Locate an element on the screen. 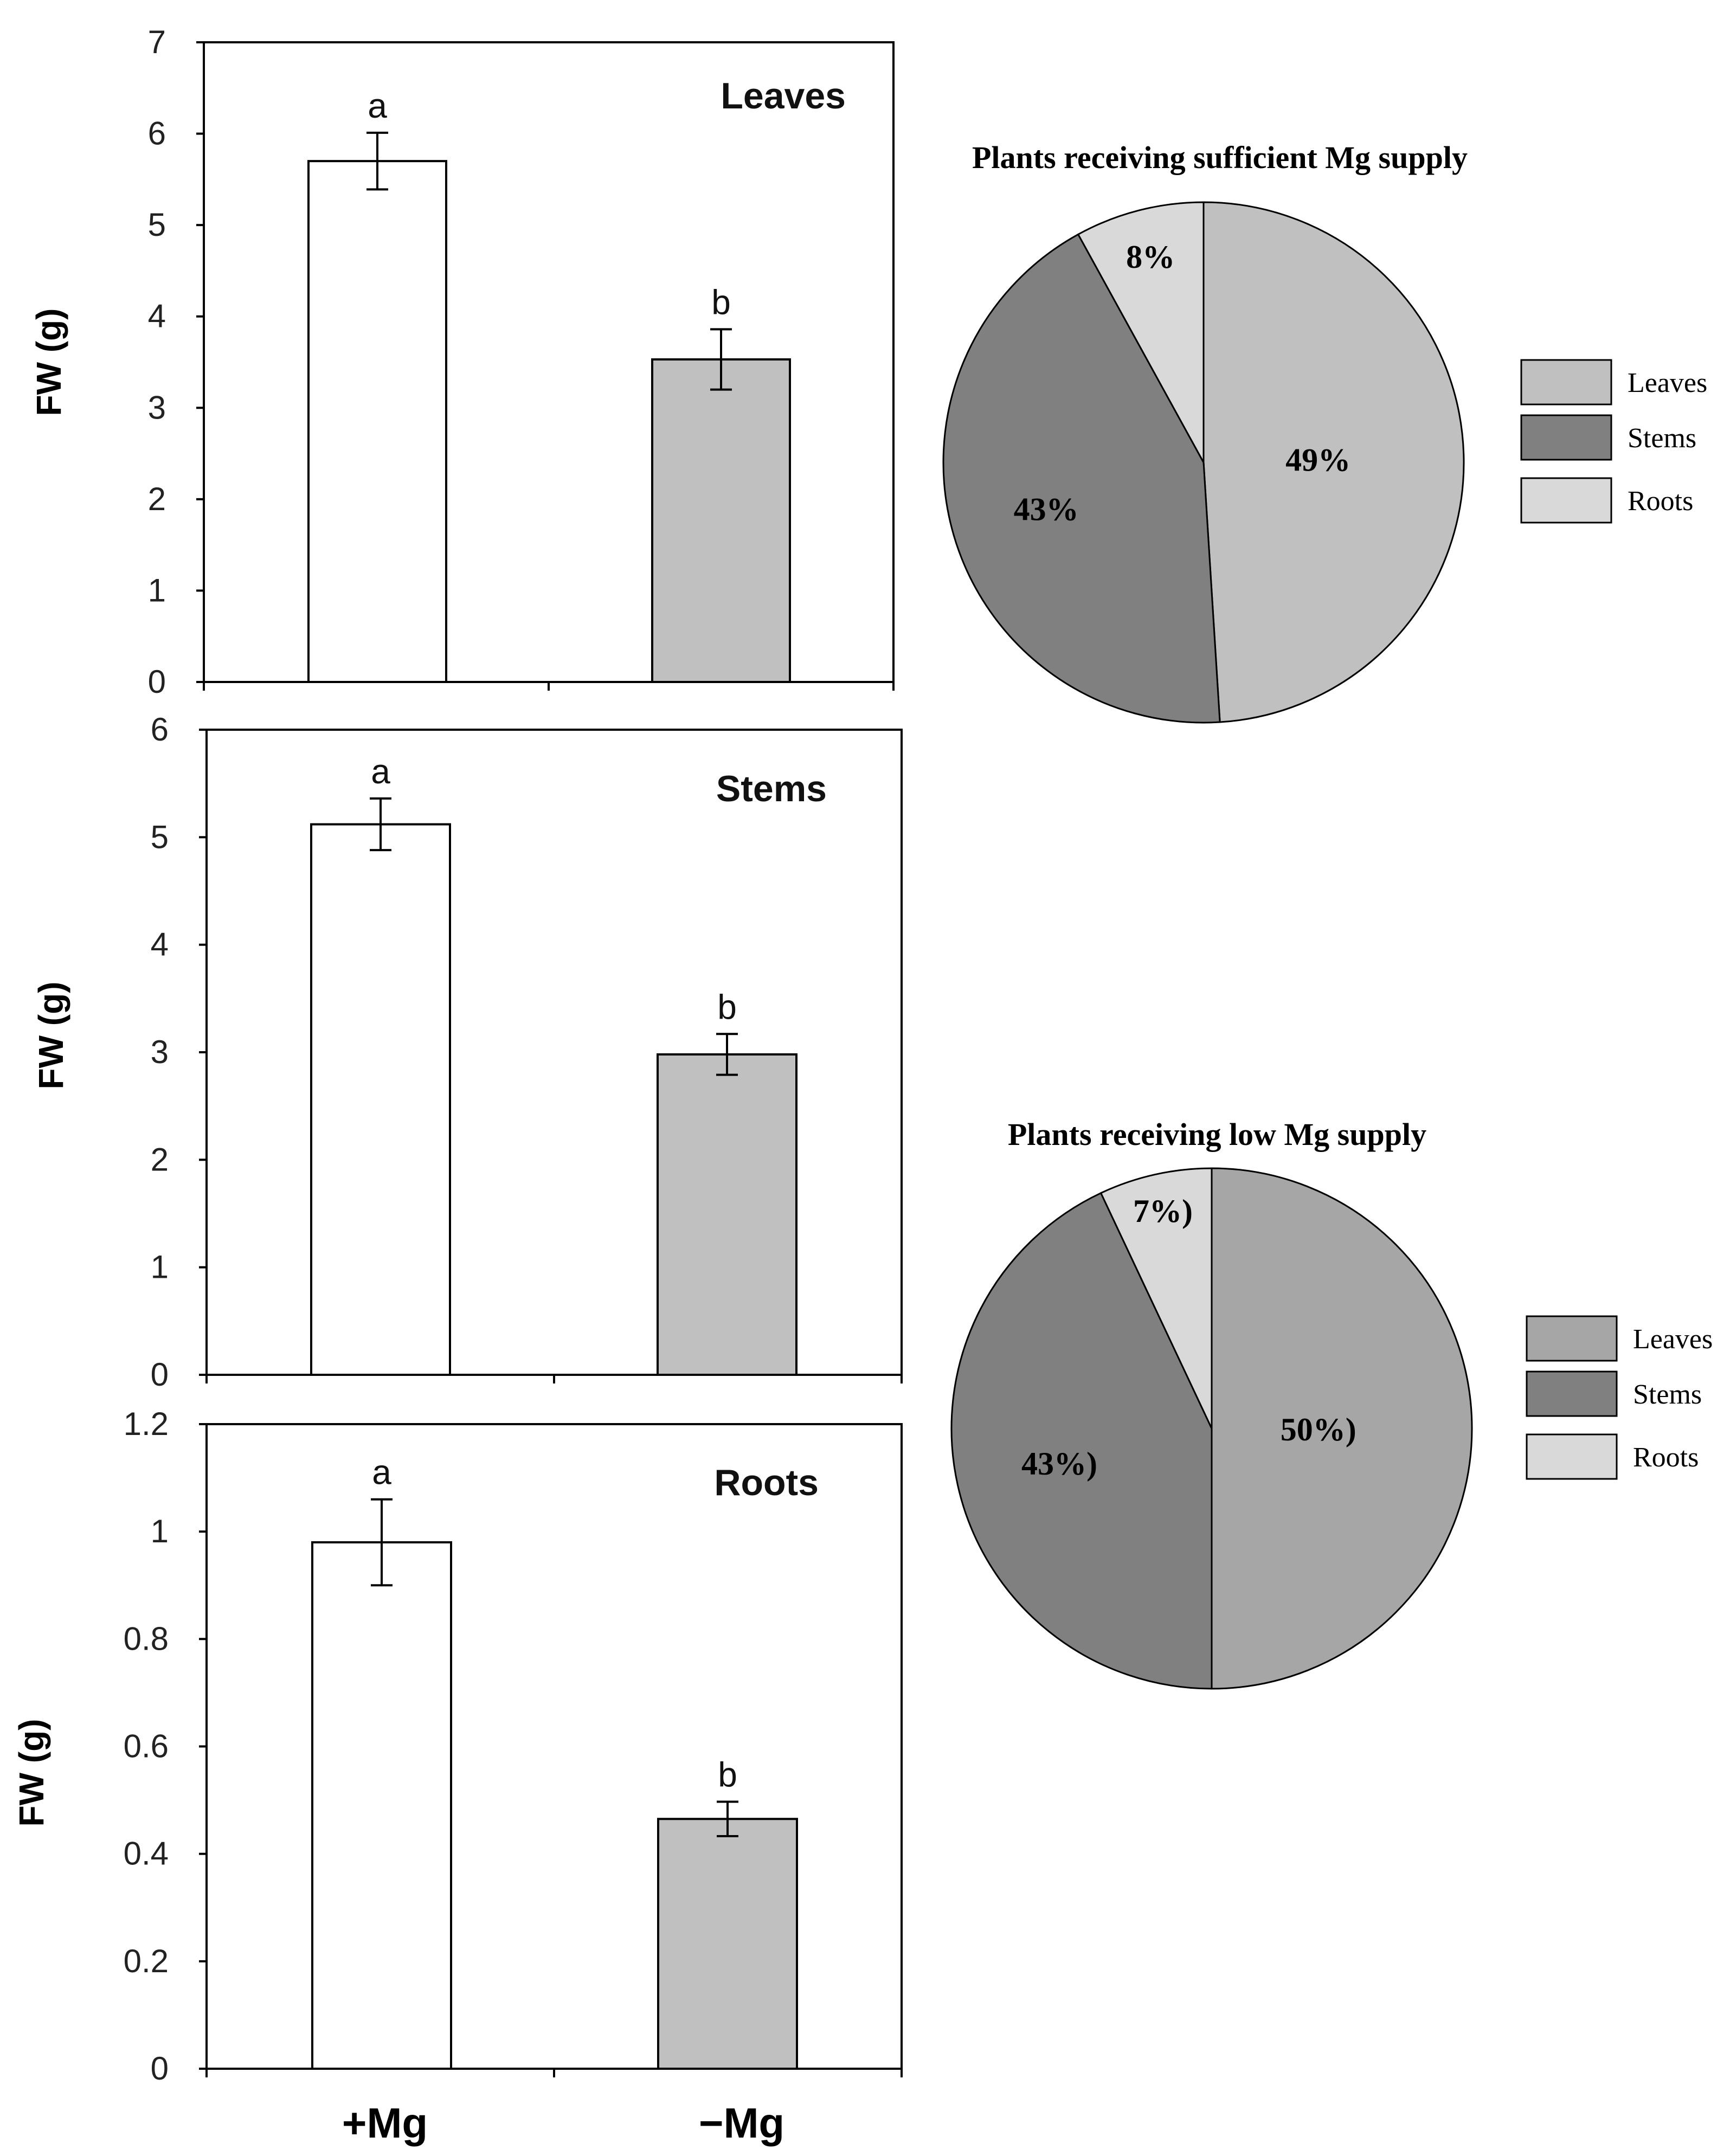  pie-slices: 50%) 43%) 7%) is located at coordinates (1211, 1429).